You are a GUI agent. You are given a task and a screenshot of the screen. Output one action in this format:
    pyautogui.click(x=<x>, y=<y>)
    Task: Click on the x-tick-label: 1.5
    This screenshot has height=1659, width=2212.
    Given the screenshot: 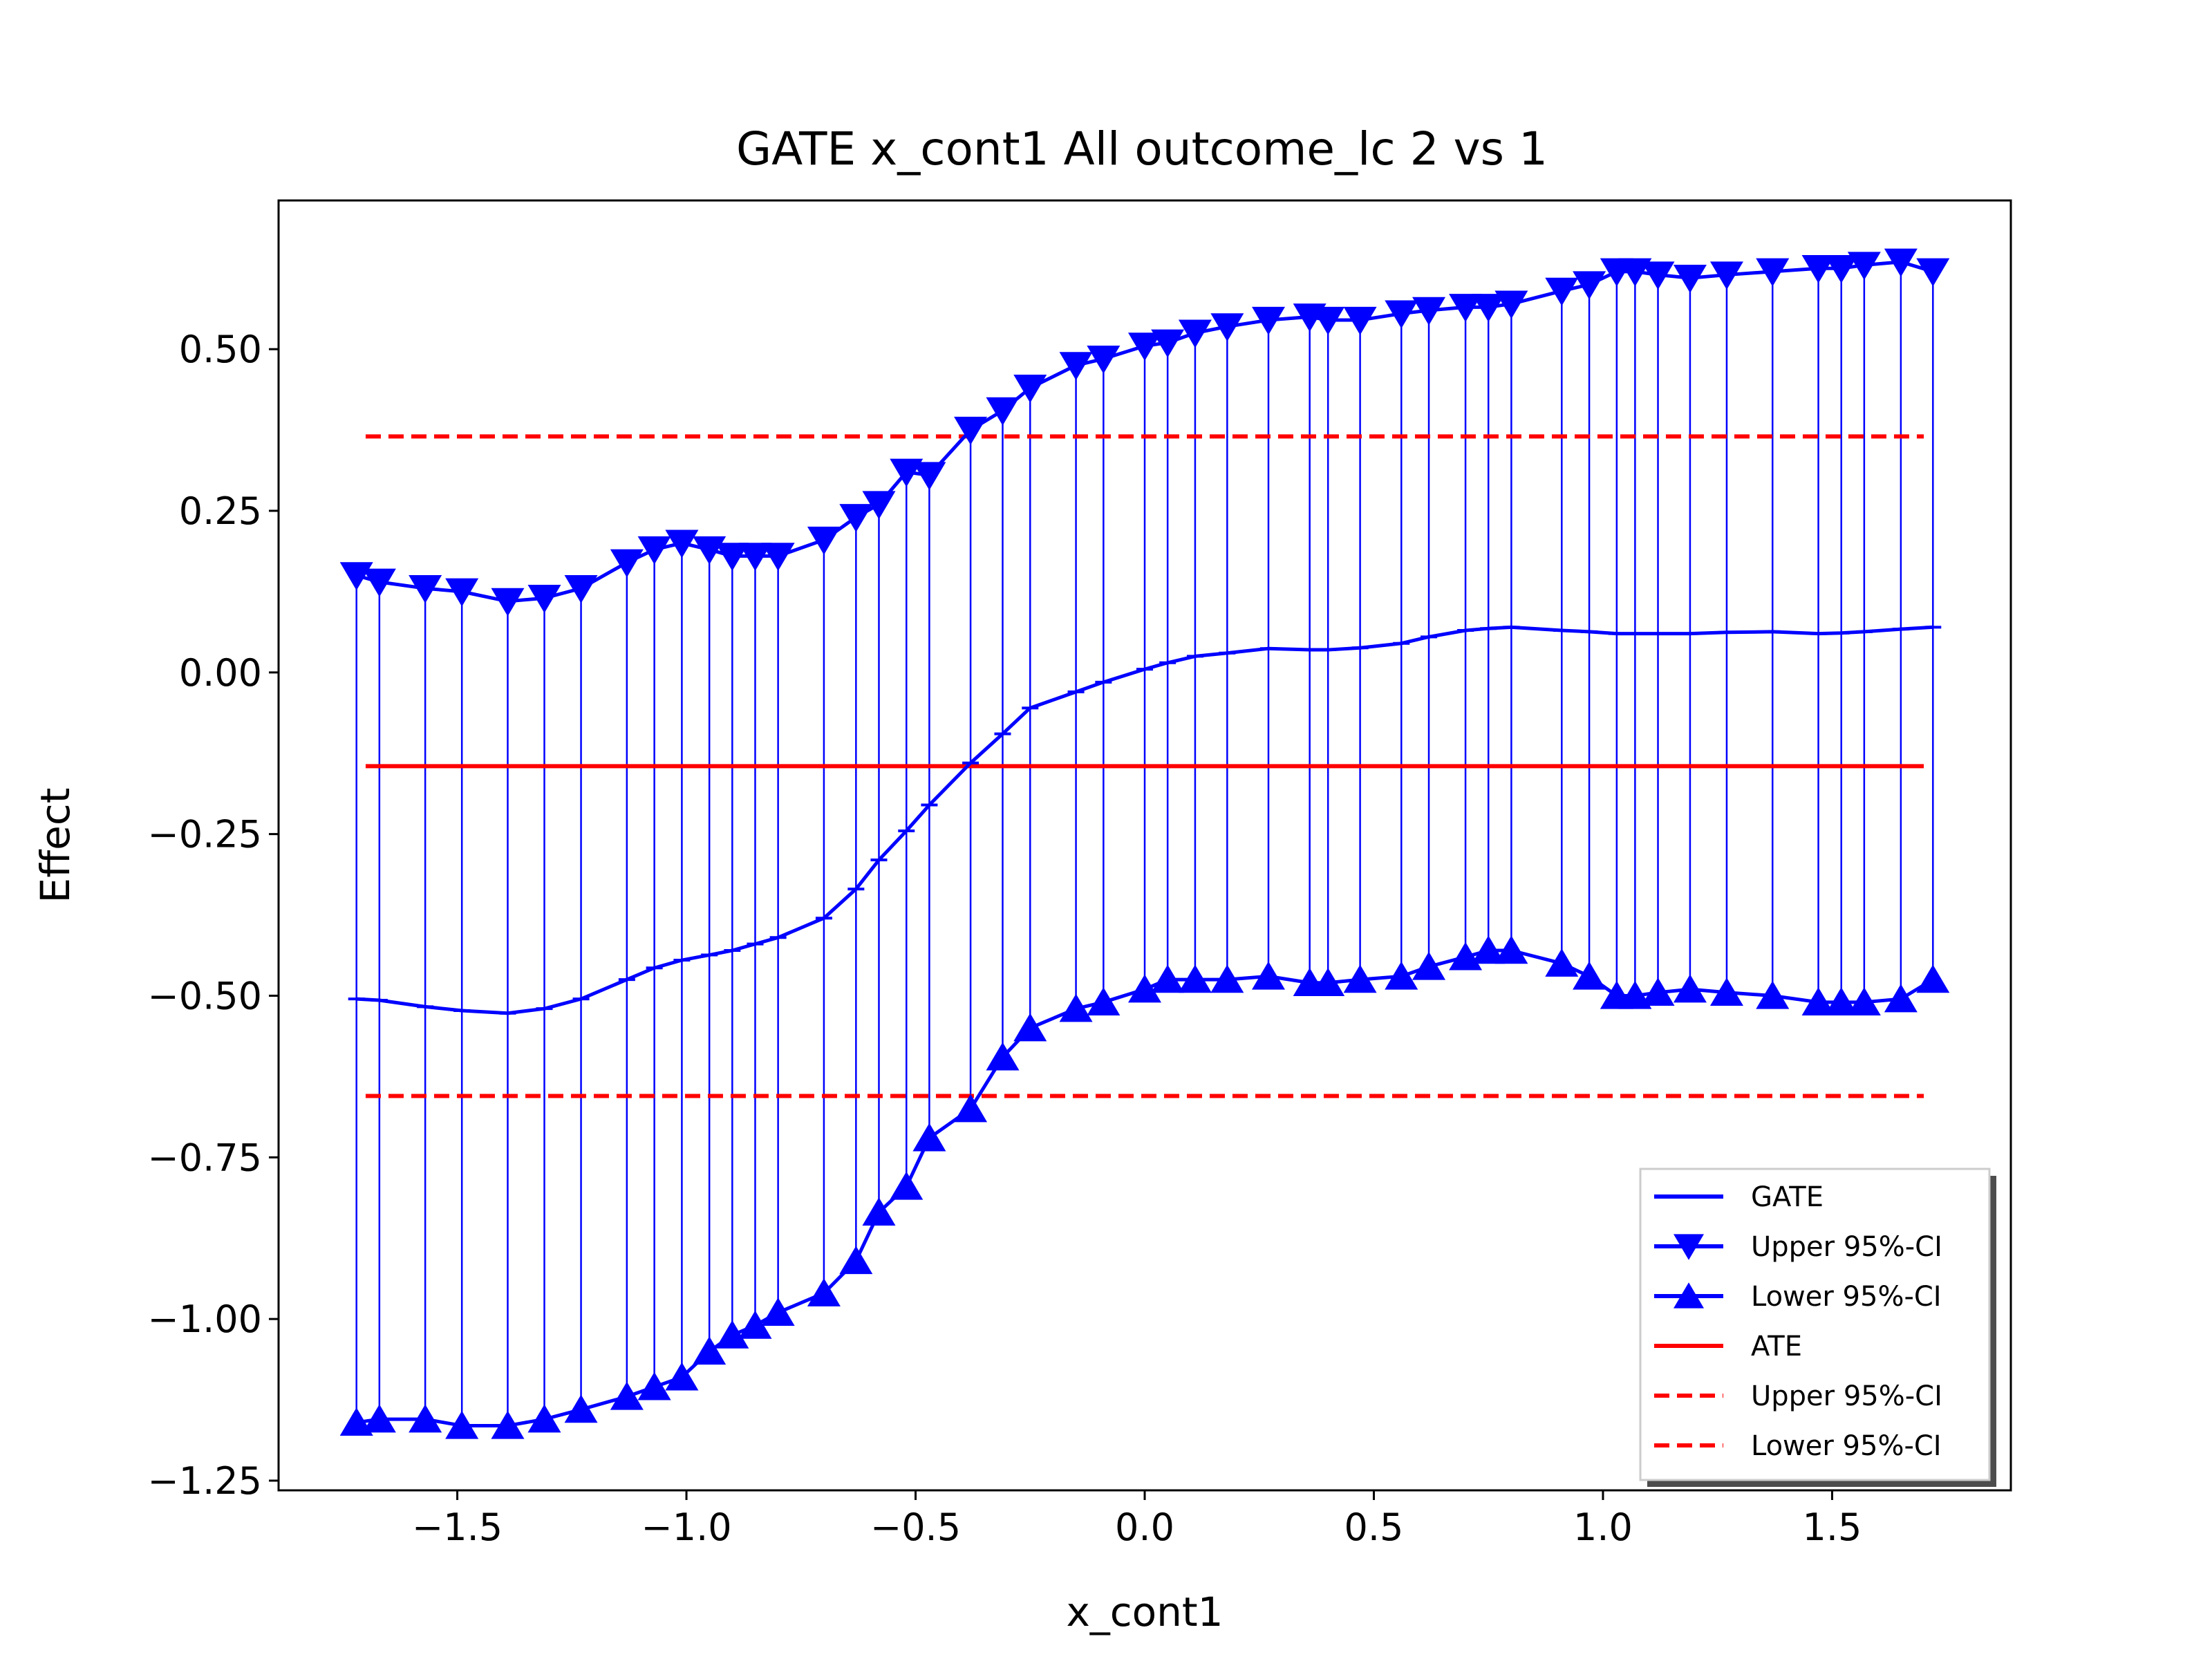 What is the action you would take?
    pyautogui.click(x=1832, y=1527)
    